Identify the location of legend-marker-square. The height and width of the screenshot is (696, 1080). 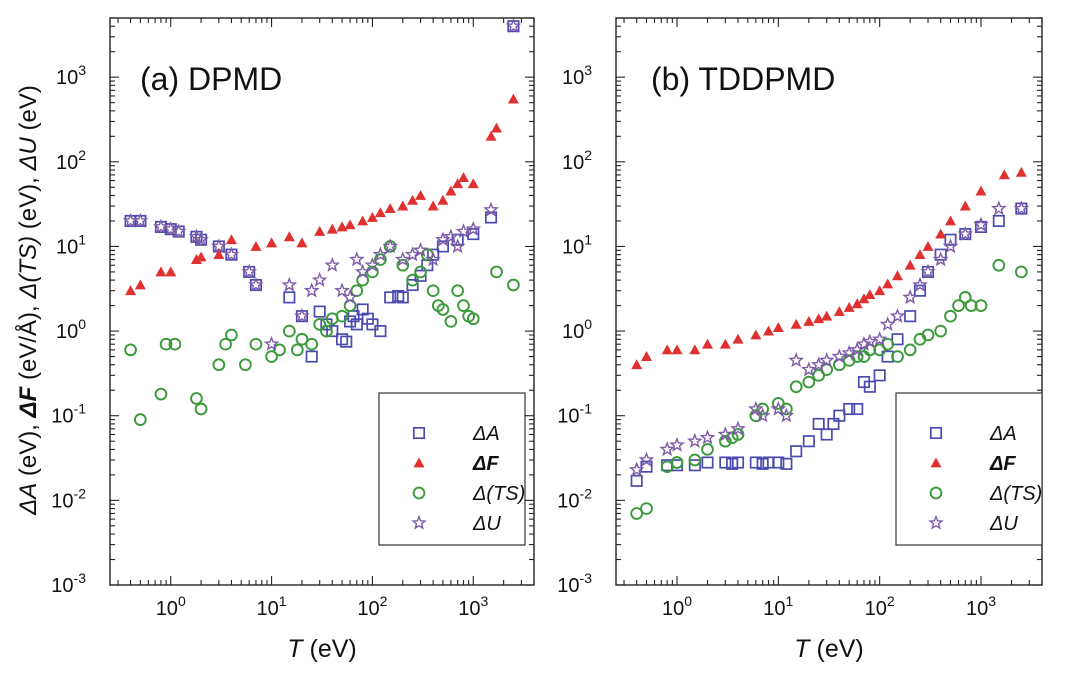
(936, 433).